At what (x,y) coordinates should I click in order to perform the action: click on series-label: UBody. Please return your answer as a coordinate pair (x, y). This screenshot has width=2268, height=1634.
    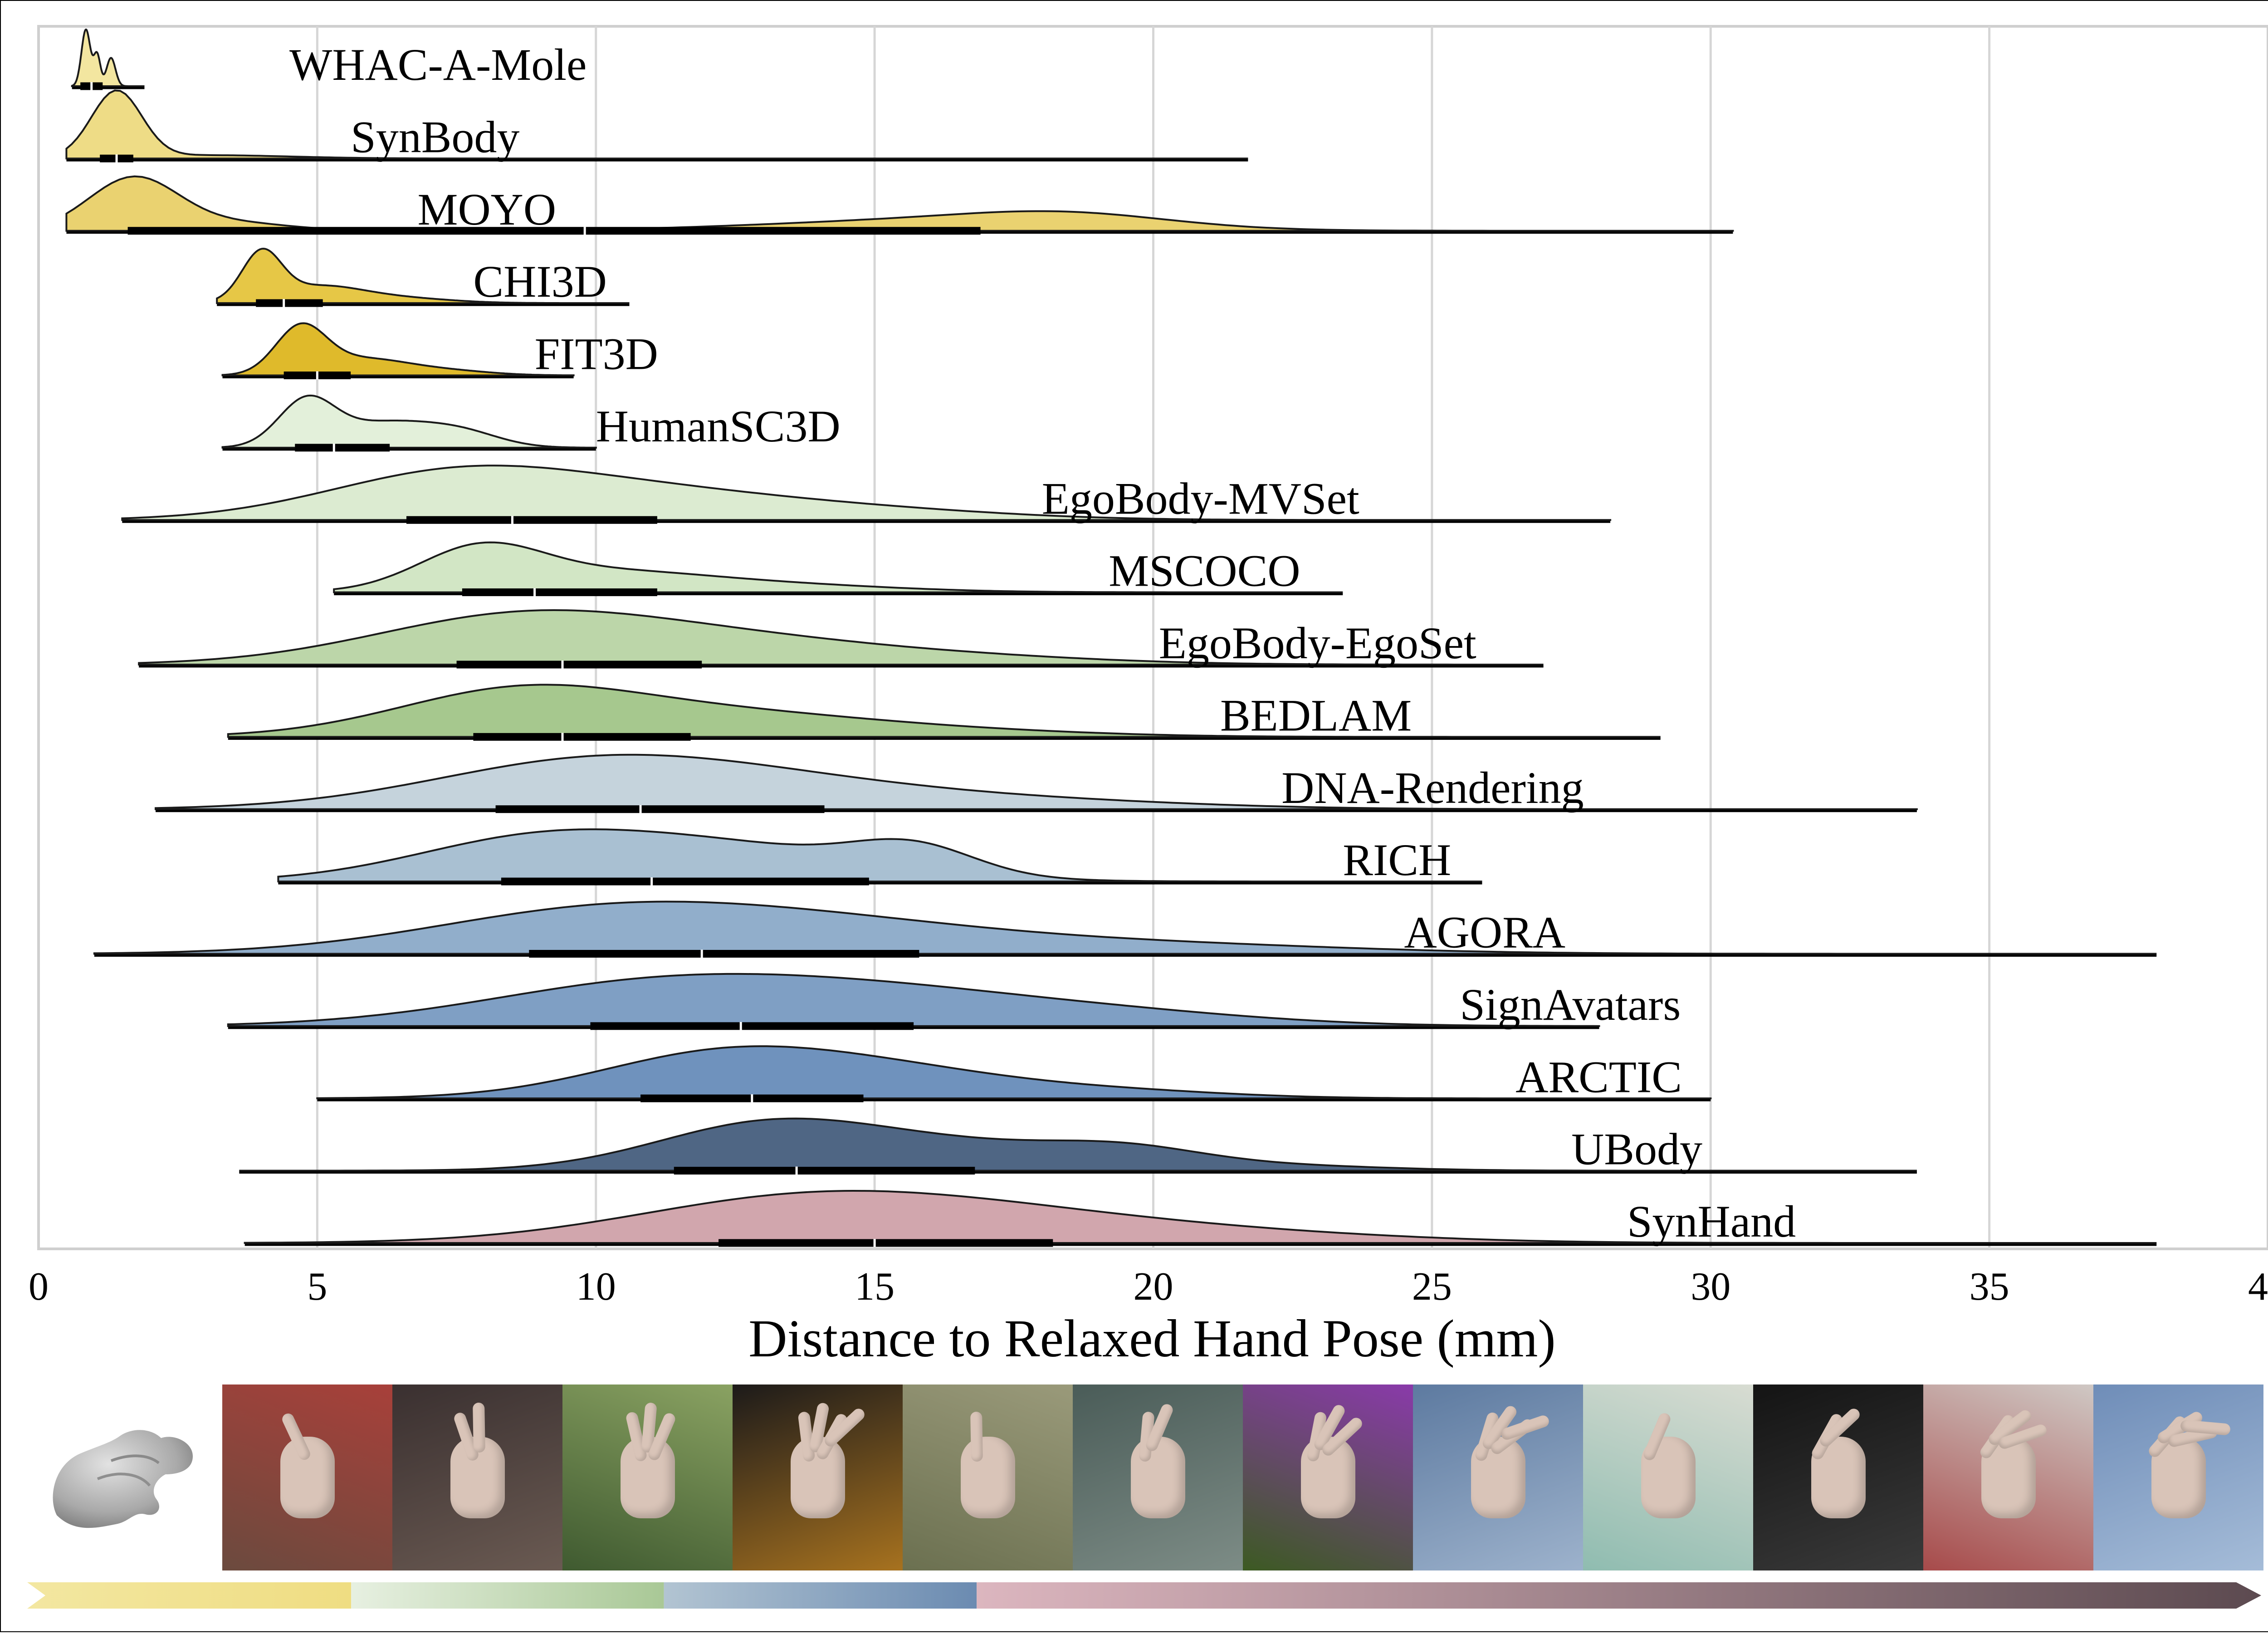
    Looking at the image, I should click on (1636, 1149).